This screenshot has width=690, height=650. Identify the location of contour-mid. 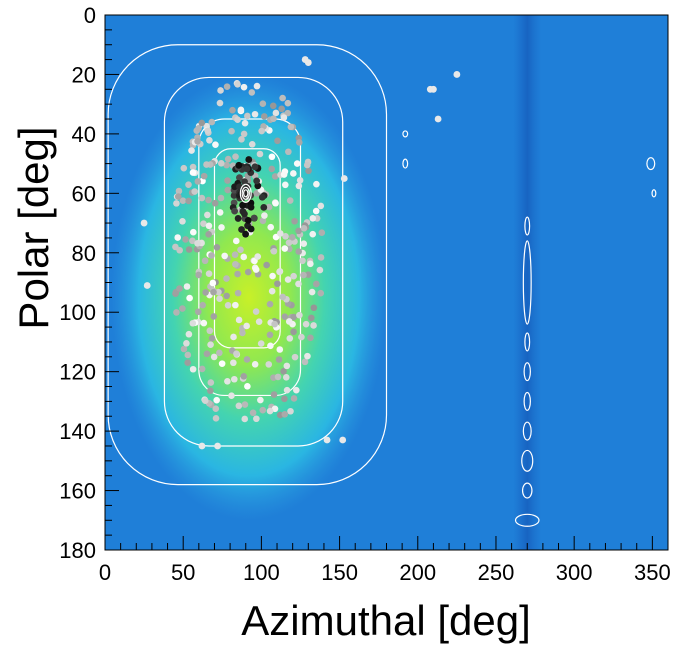
(253, 261).